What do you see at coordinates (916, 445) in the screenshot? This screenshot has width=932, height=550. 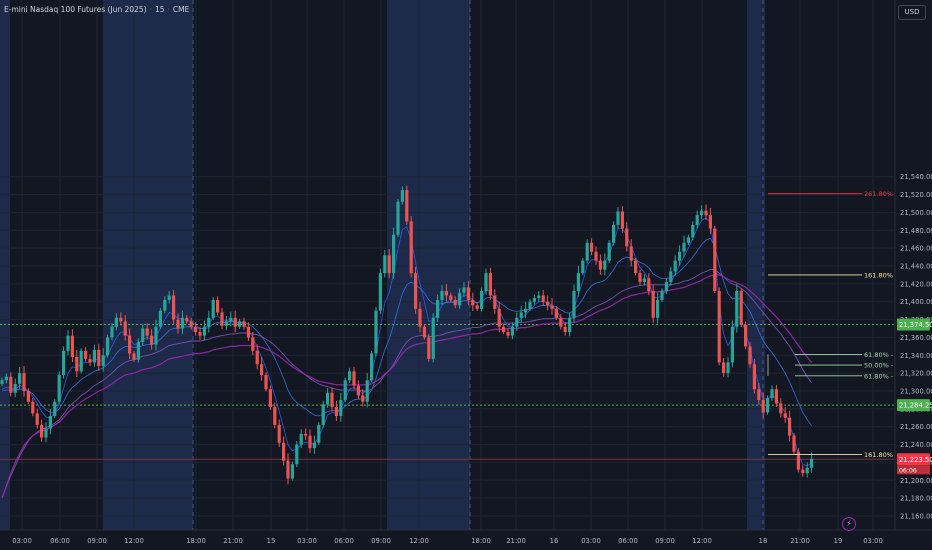 I see `y-tick-label: 21,240.00` at bounding box center [916, 445].